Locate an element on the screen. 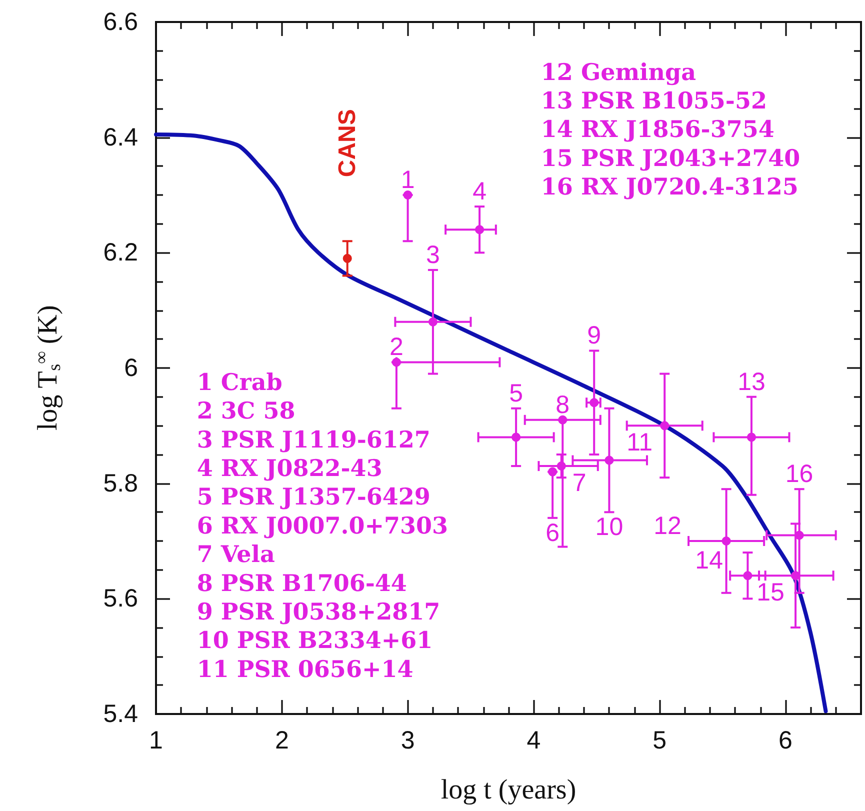 Image resolution: width=865 pixels, height=811 pixels. annotation: 8 is located at coordinates (563, 404).